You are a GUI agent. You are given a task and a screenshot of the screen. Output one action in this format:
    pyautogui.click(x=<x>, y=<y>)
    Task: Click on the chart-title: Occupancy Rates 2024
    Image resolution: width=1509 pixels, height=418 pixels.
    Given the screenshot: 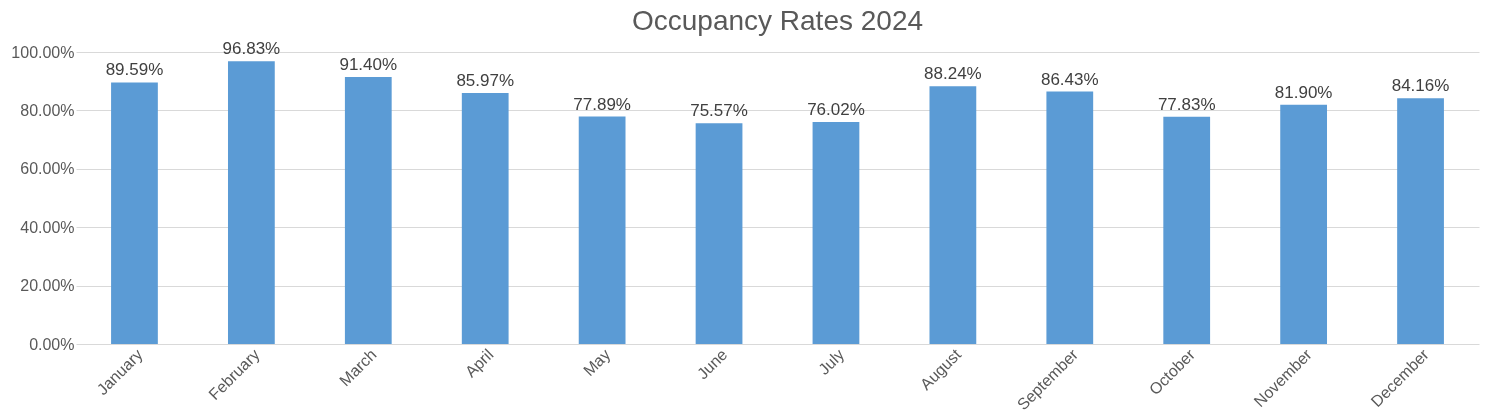 What is the action you would take?
    pyautogui.click(x=777, y=21)
    